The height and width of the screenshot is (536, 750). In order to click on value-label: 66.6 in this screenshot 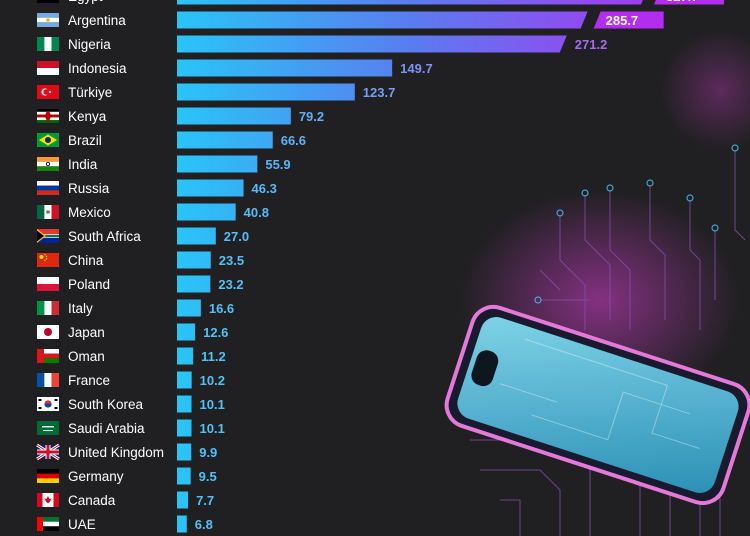, I will do `click(293, 140)`.